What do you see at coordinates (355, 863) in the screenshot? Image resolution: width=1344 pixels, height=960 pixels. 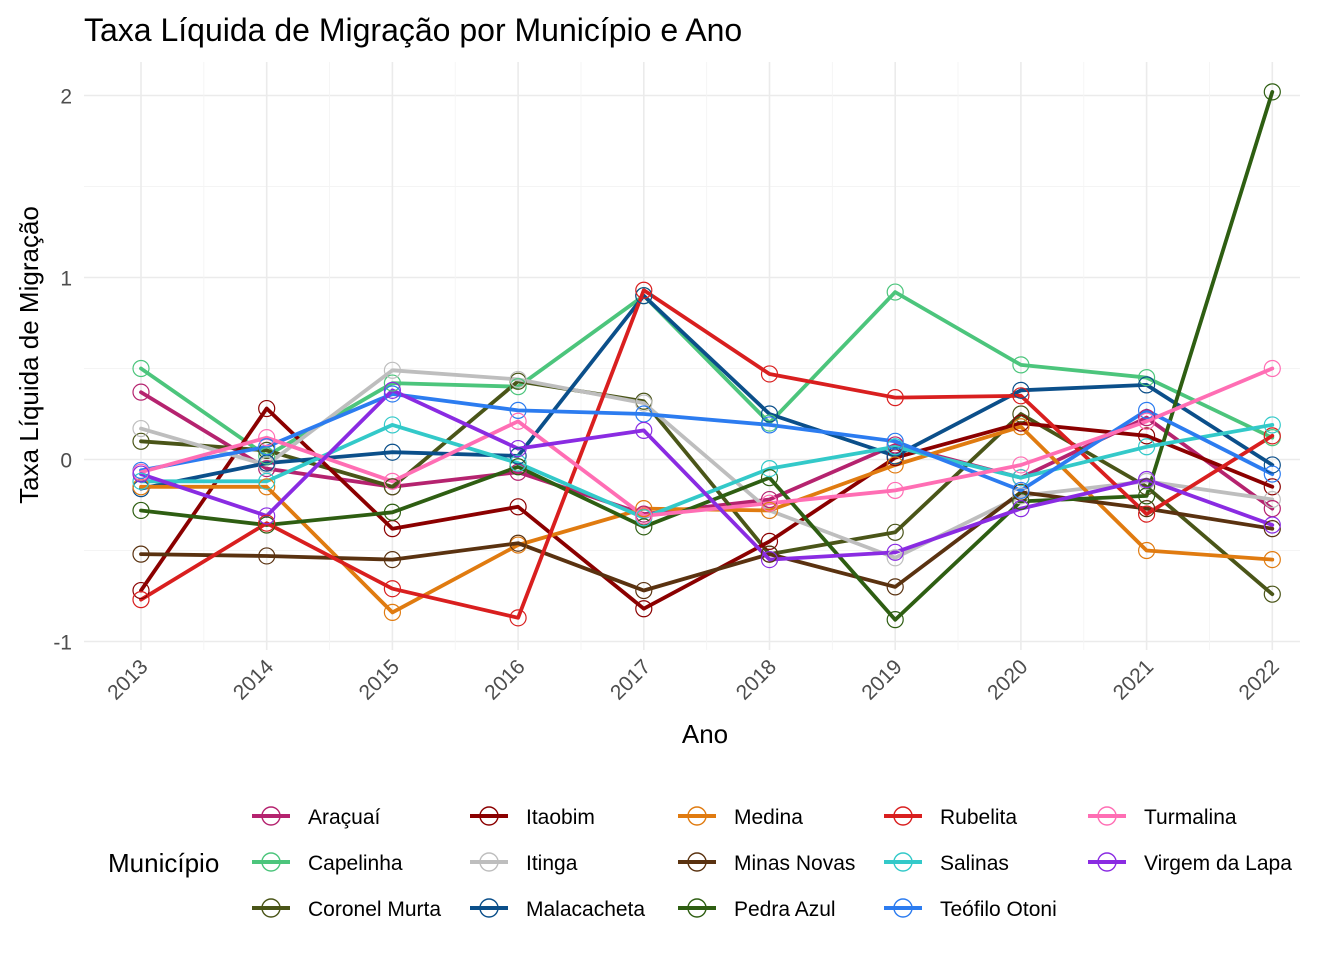 I see `legend-label: Capelinha` at bounding box center [355, 863].